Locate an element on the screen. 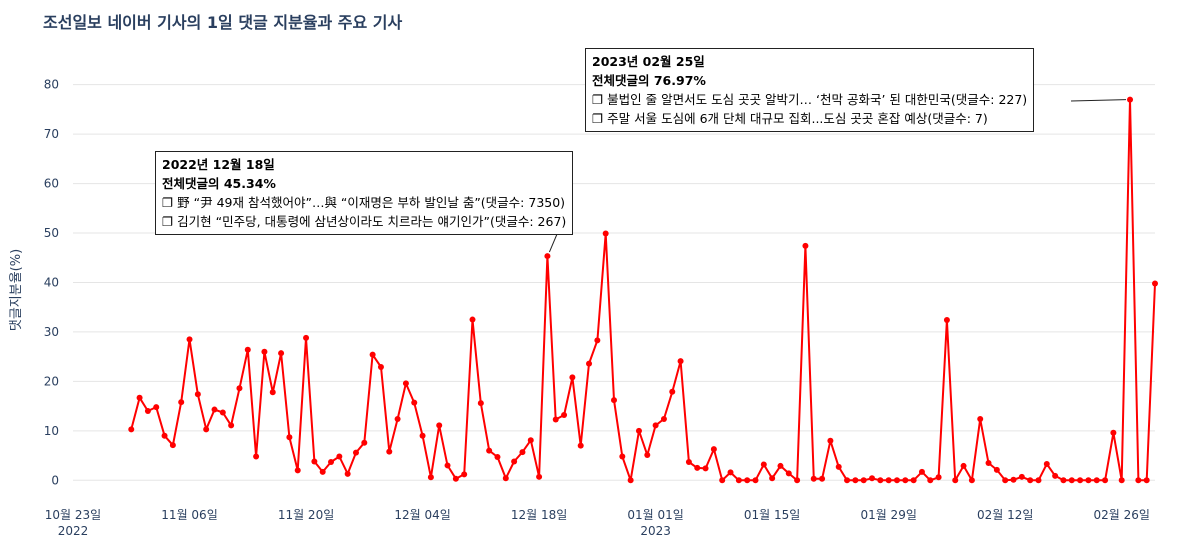 This screenshot has width=1200, height=559. y-tick-label: 0 is located at coordinates (55, 480).